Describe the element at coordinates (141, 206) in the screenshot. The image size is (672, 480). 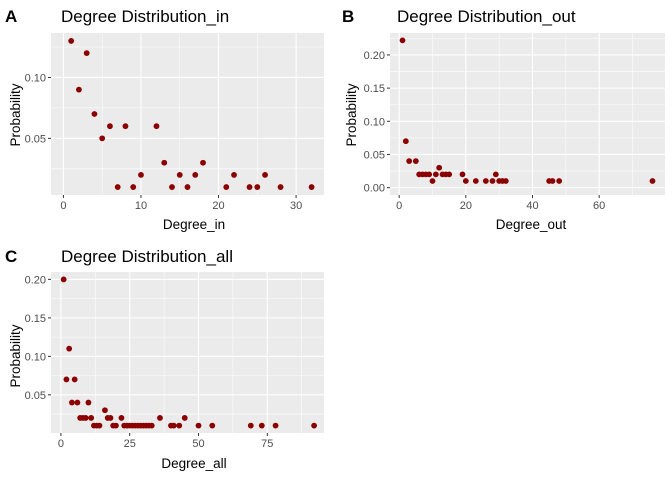
I see `x-tick-label-a: 10` at that location.